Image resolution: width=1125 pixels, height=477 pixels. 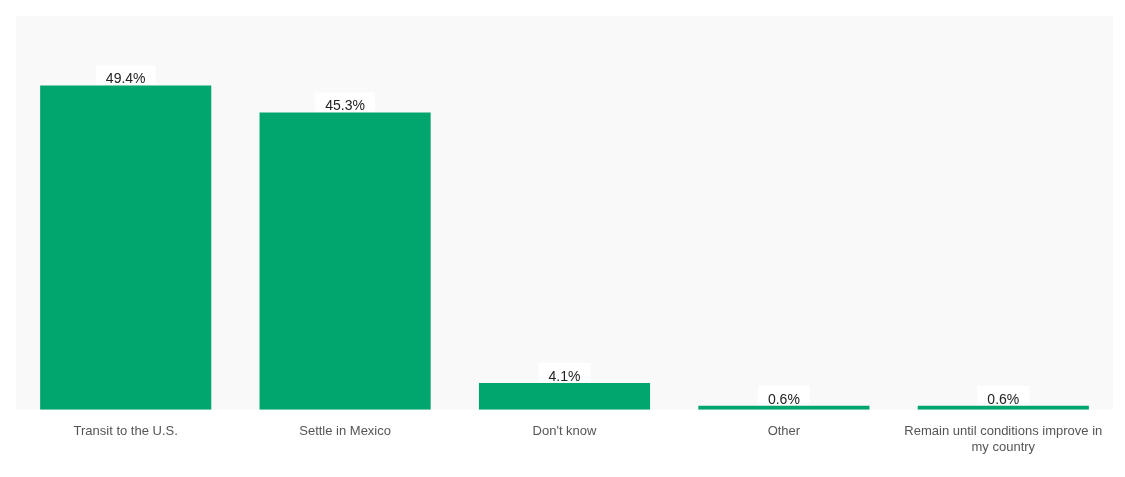 What do you see at coordinates (565, 431) in the screenshot?
I see `x-tick-label: Don't know` at bounding box center [565, 431].